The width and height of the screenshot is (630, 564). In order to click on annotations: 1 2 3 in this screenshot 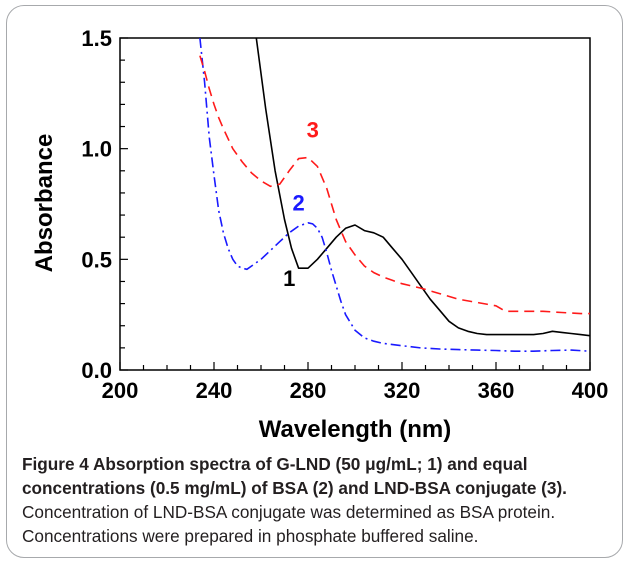, I will do `click(301, 204)`.